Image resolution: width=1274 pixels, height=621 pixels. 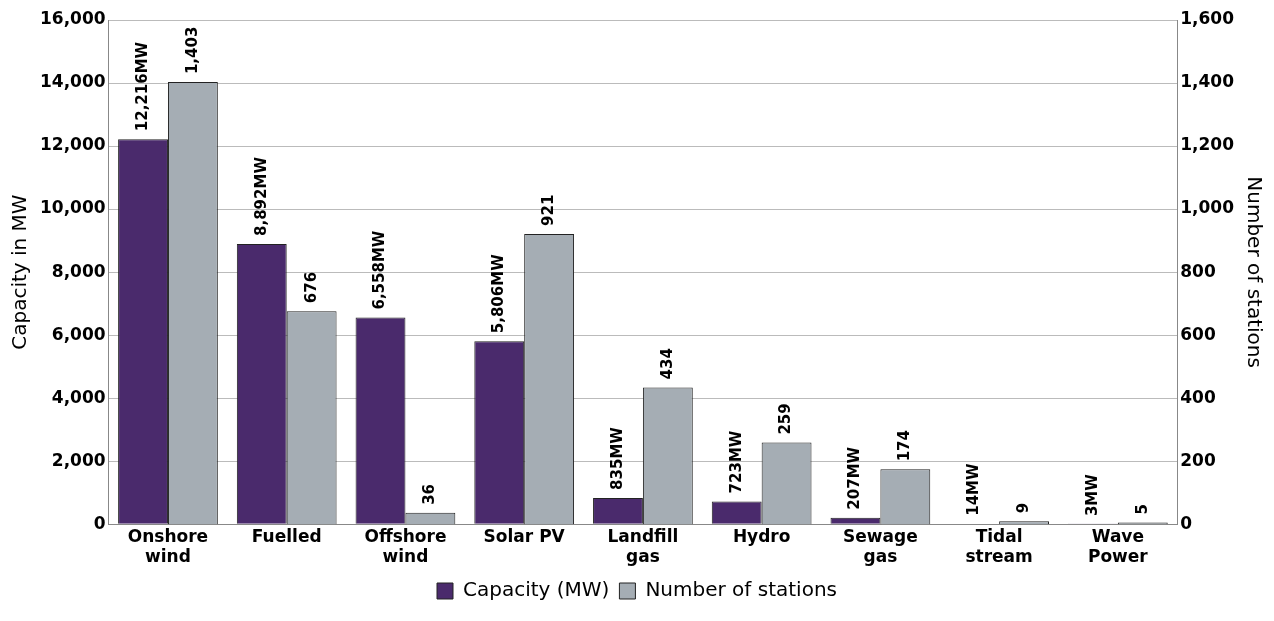 I want to click on y2-tick-label: 400, so click(x=1198, y=396).